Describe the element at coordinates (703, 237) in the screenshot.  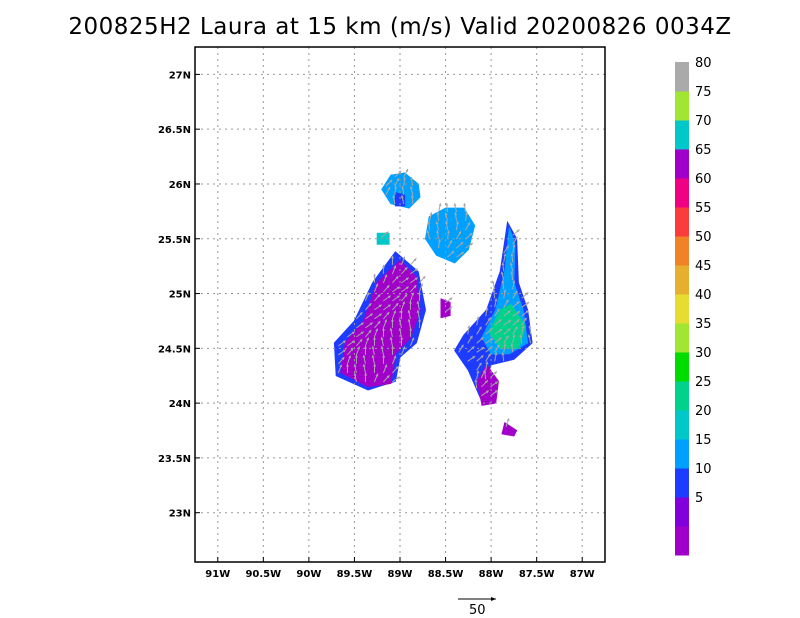
I see `colorbar-label: 50` at that location.